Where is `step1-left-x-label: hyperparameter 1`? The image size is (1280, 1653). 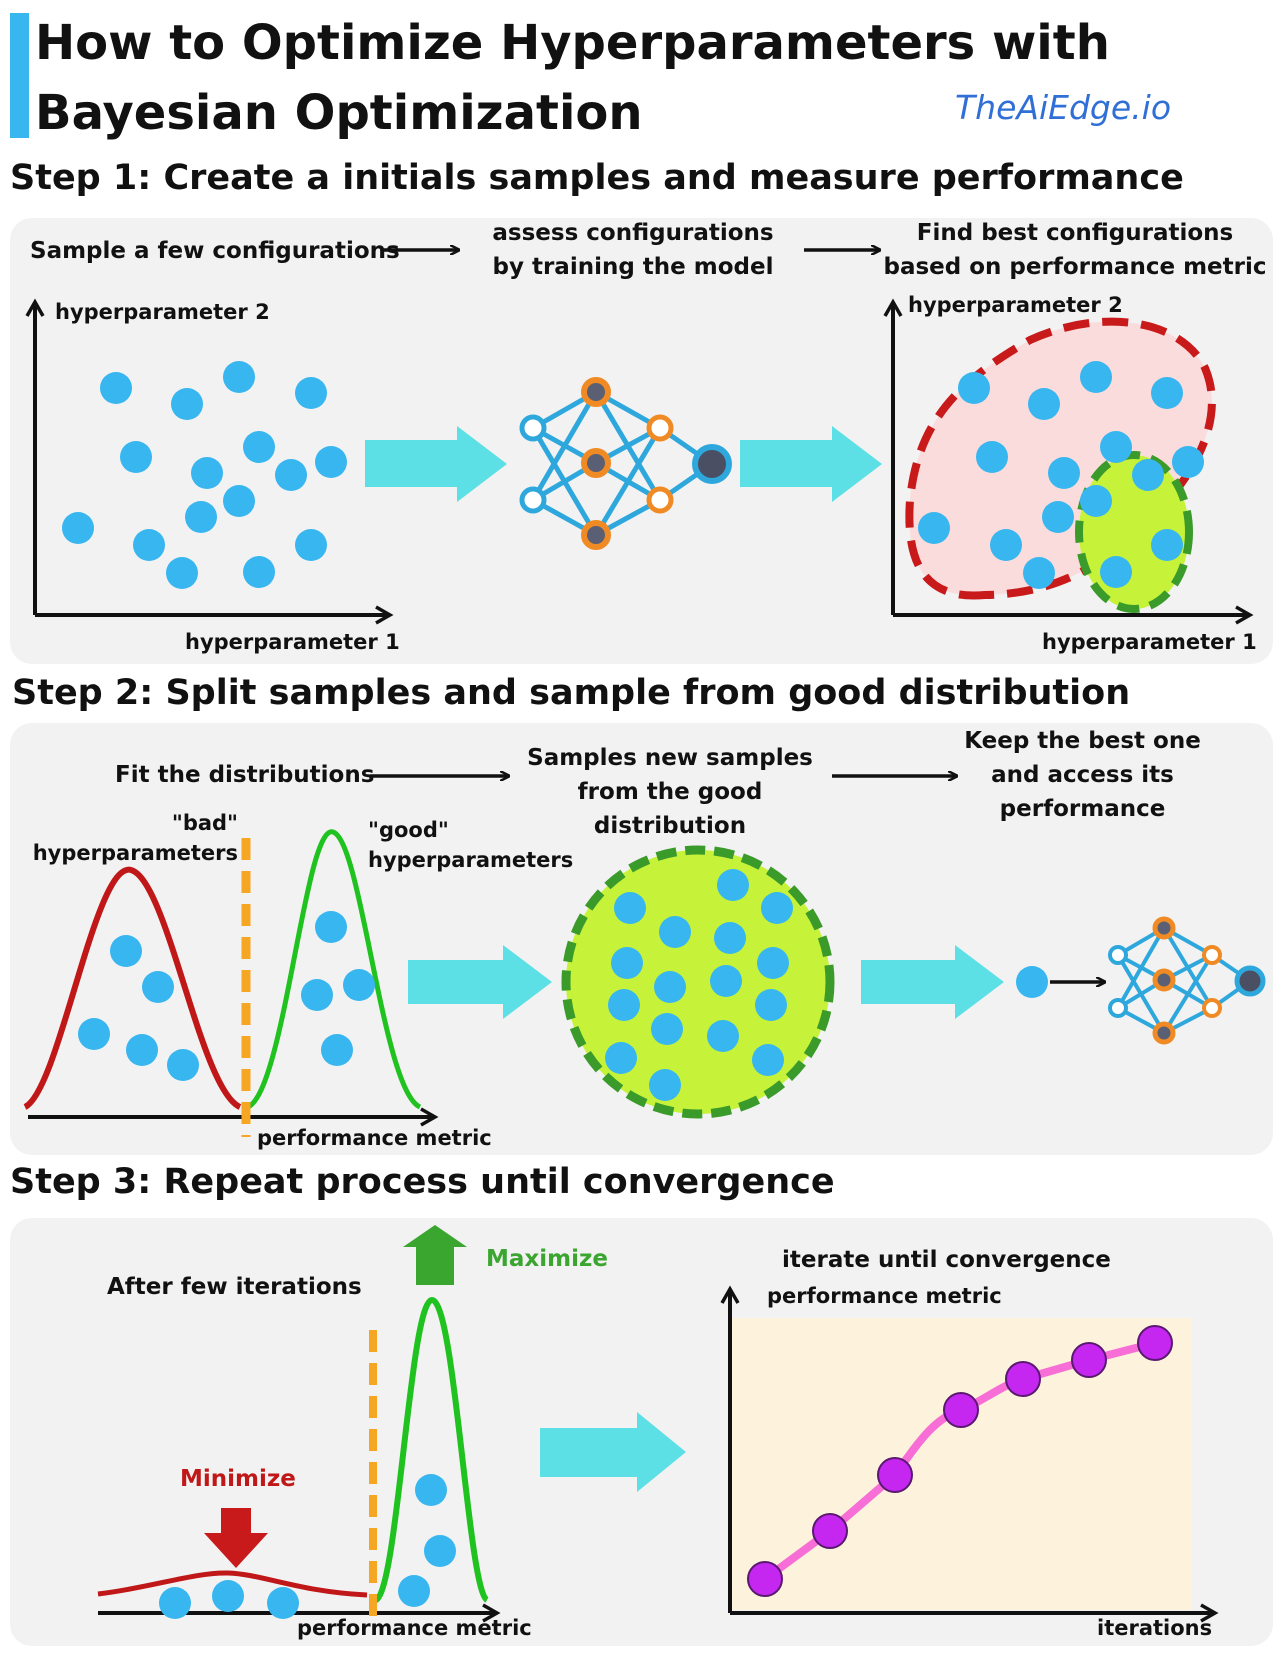
step1-left-x-label: hyperparameter 1 is located at coordinates (292, 642).